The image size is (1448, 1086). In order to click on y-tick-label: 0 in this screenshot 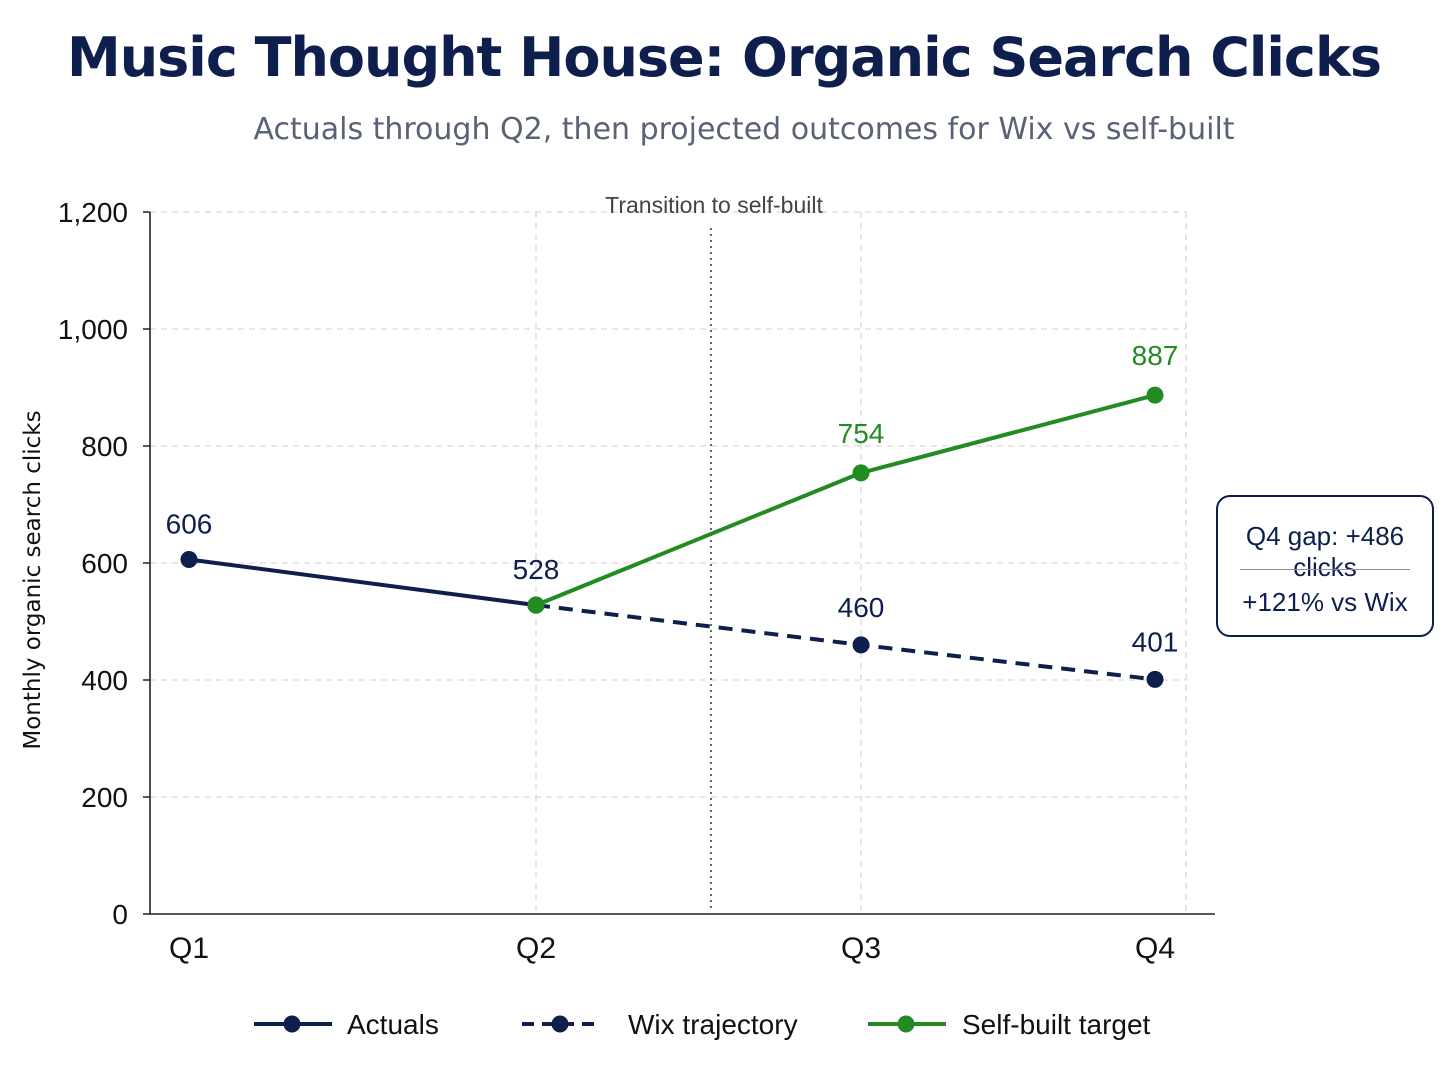, I will do `click(120, 914)`.